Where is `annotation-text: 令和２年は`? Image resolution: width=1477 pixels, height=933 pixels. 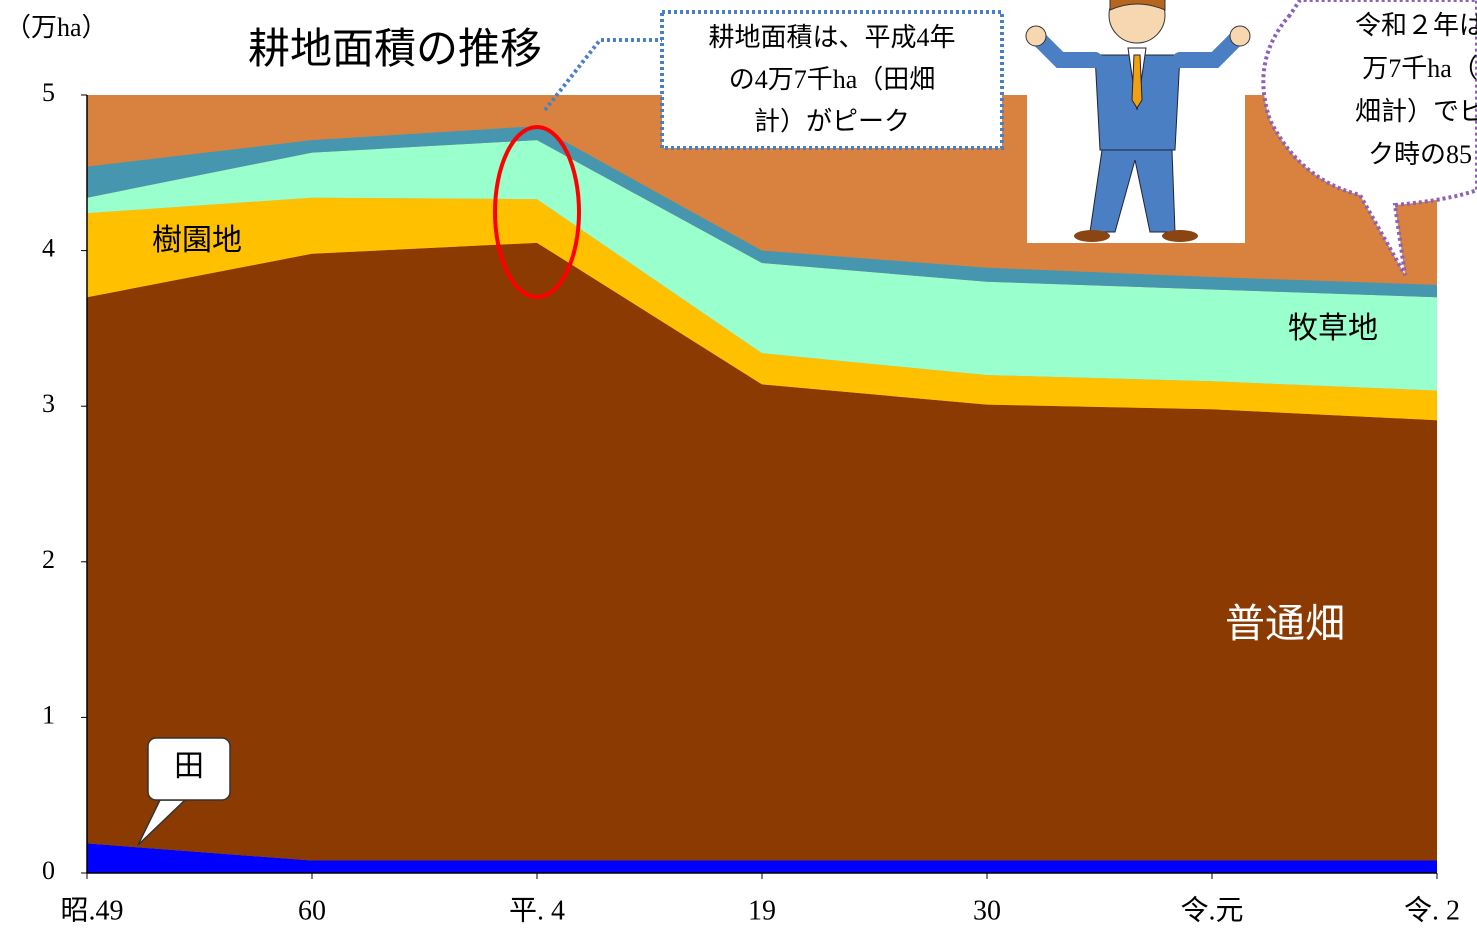
annotation-text: 令和２年は is located at coordinates (1416, 25).